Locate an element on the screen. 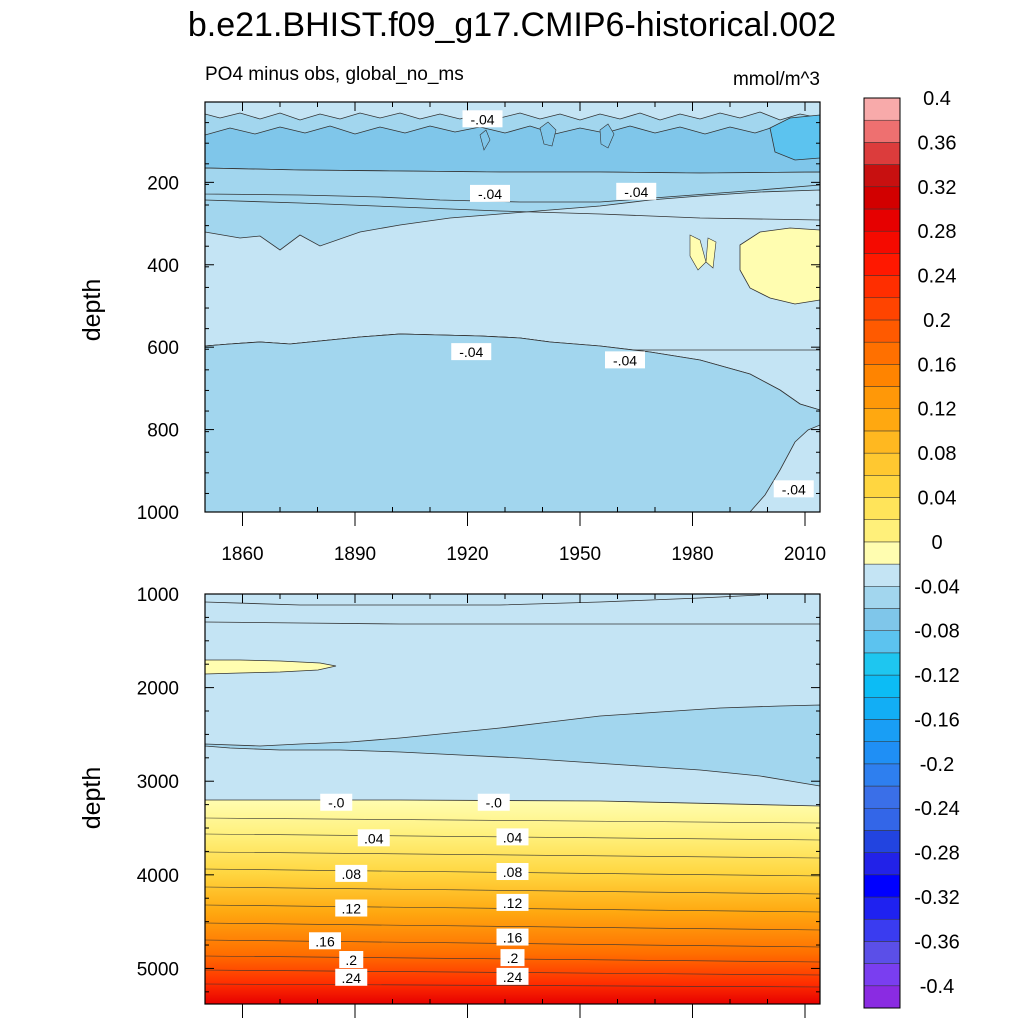 The image size is (1024, 1024). colorbar-label: 0.2 is located at coordinates (937, 321).